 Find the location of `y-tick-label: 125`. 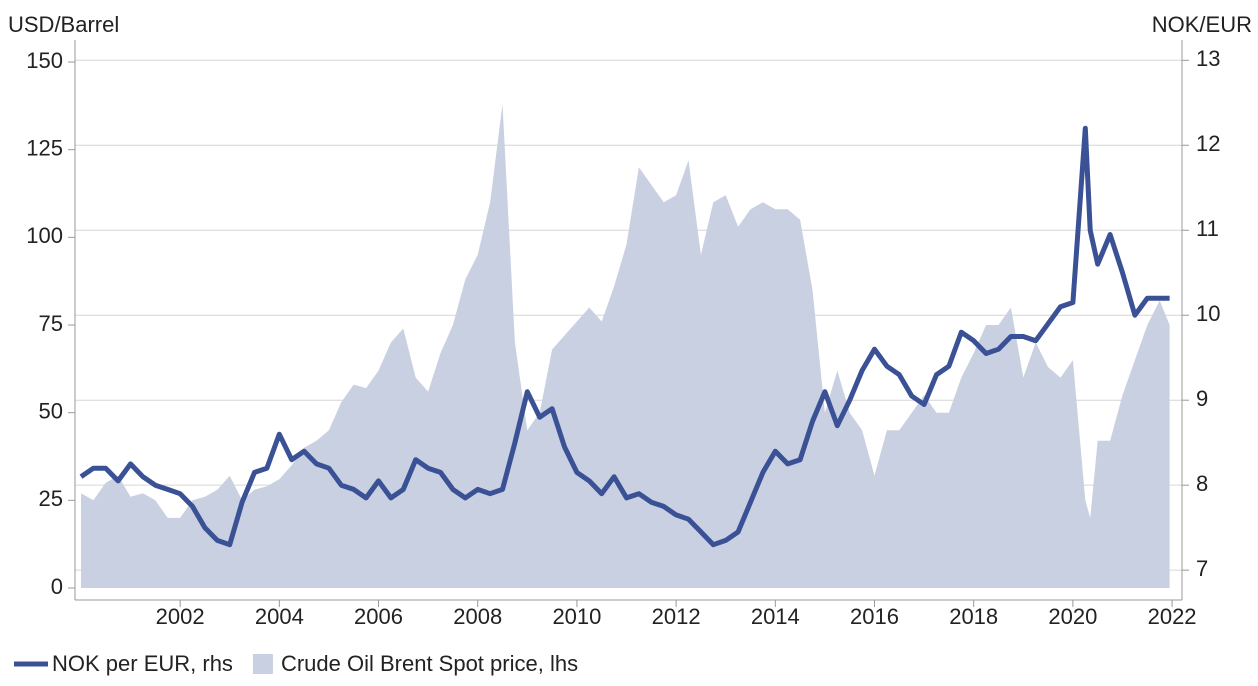

y-tick-label: 125 is located at coordinates (44, 147).